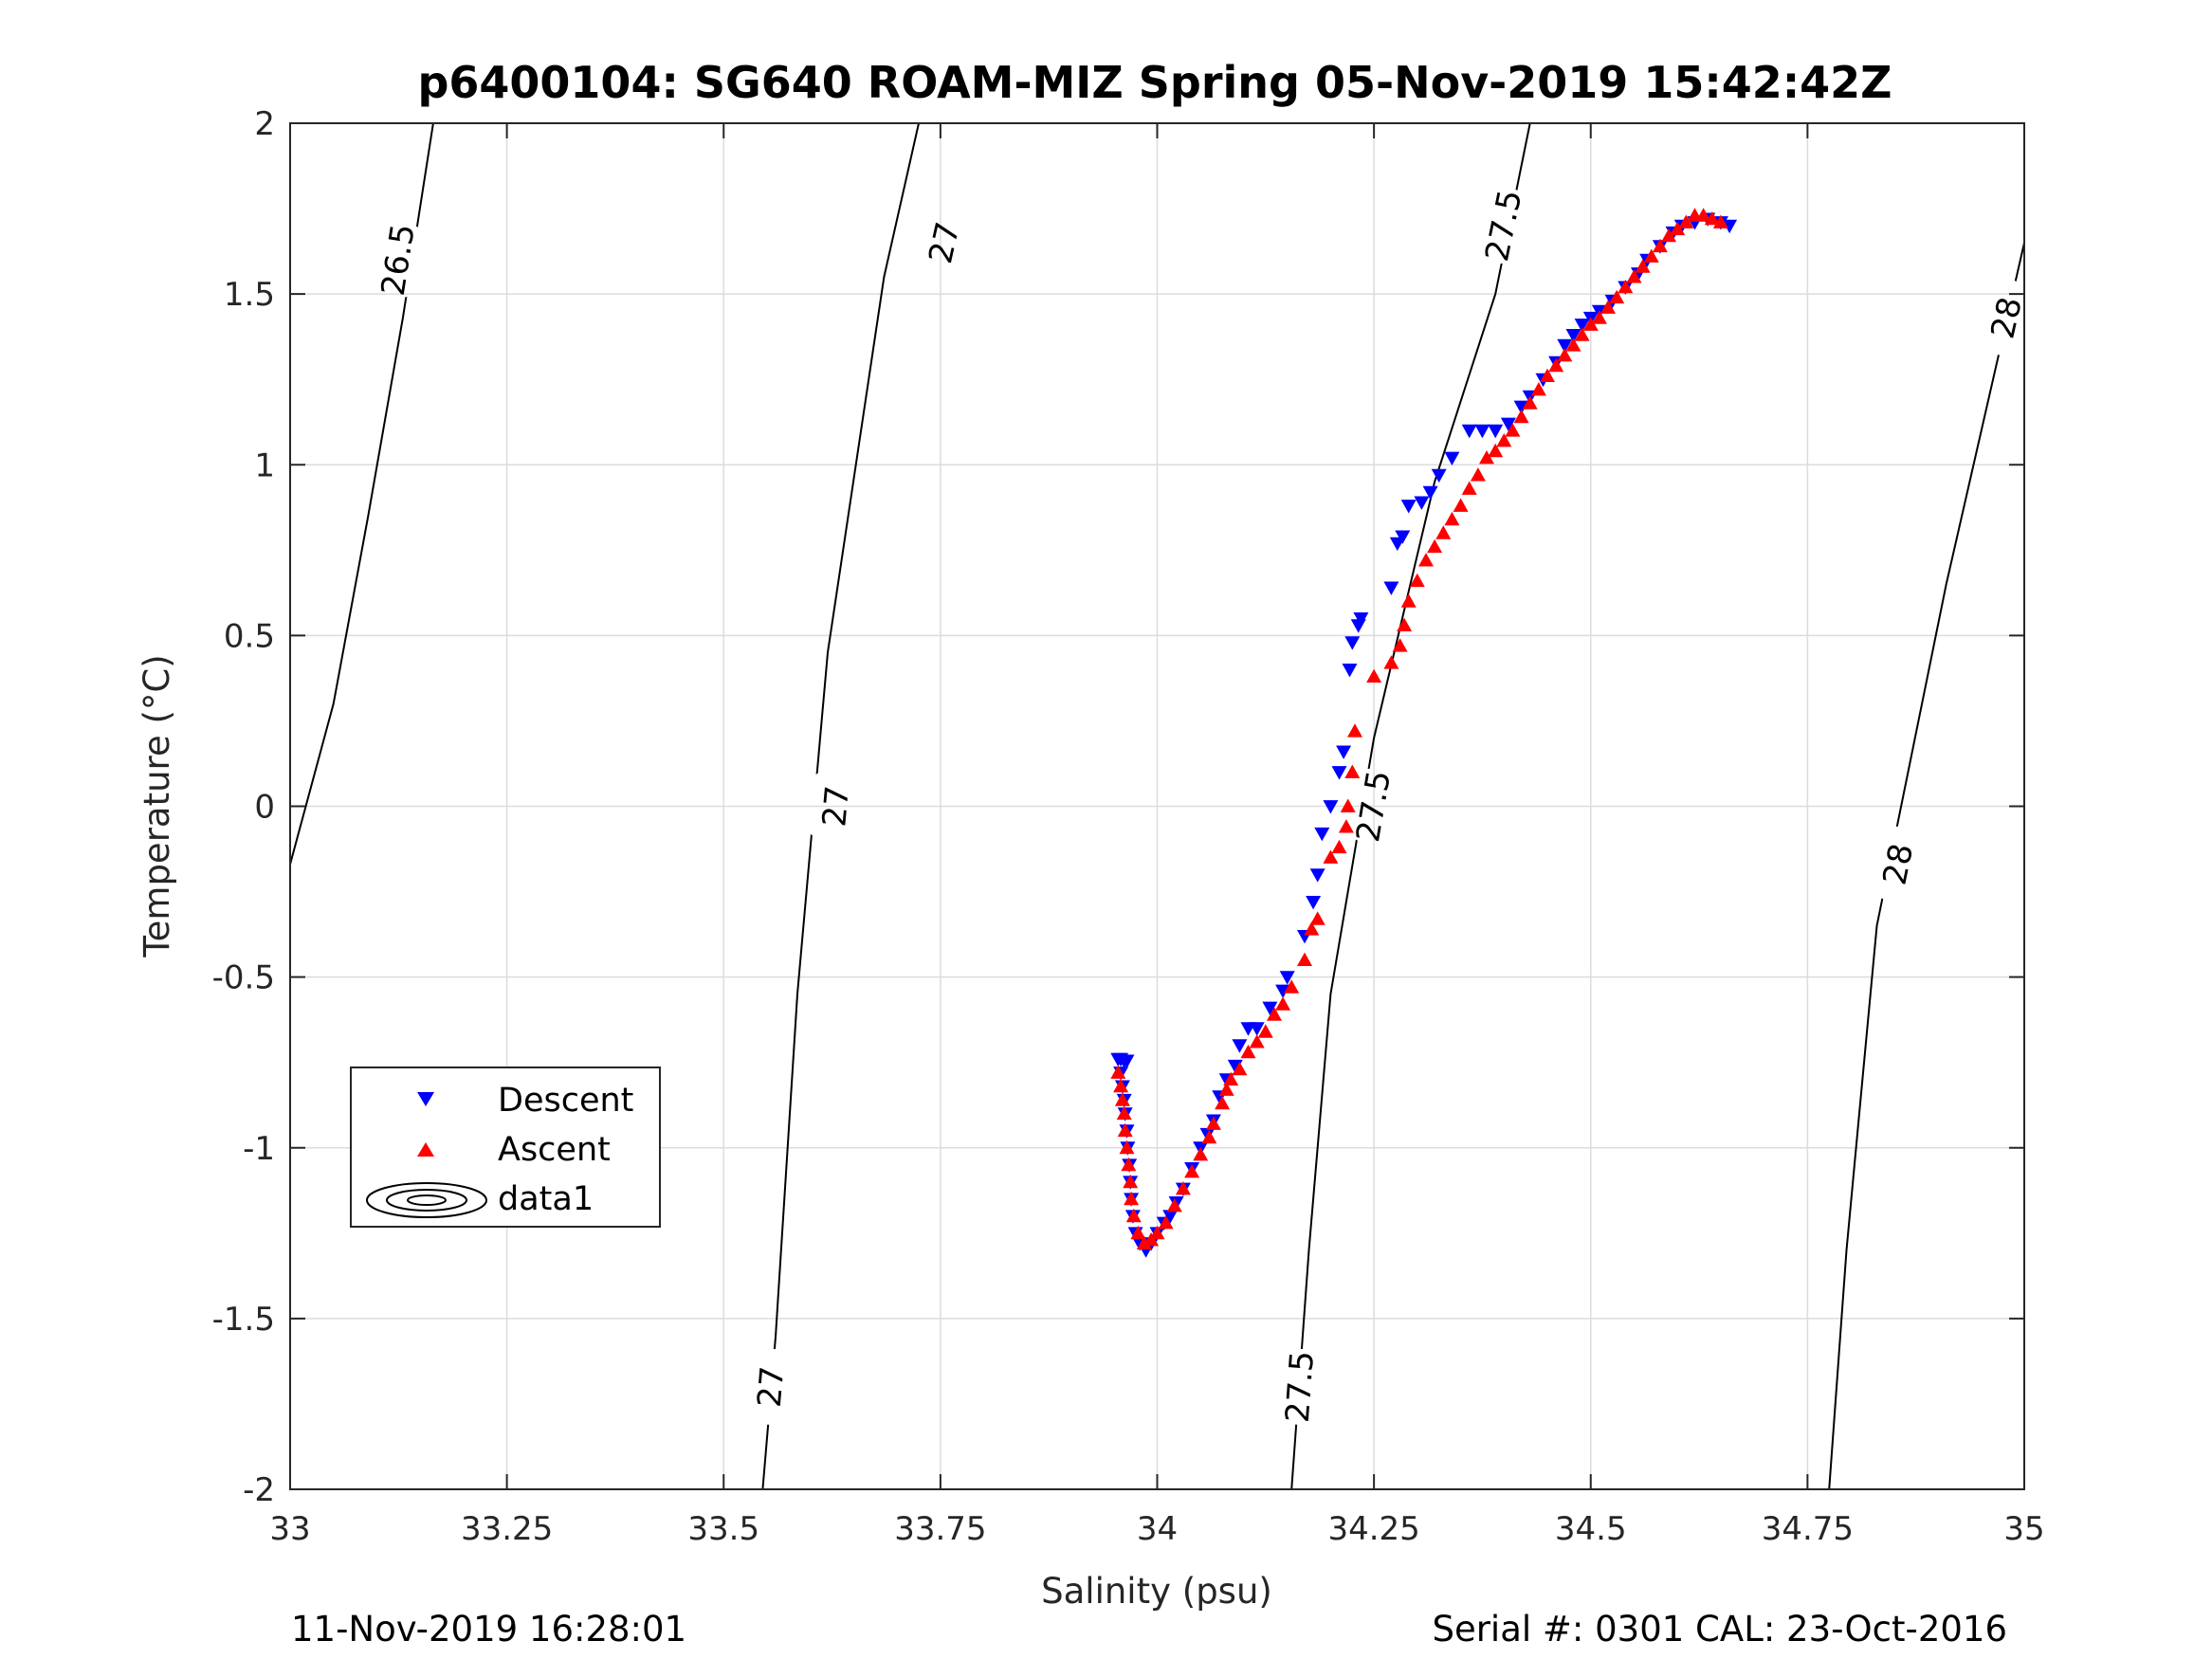 The image size is (2212, 1659). Describe the element at coordinates (243, 978) in the screenshot. I see `y-tick-label: -0.5` at that location.